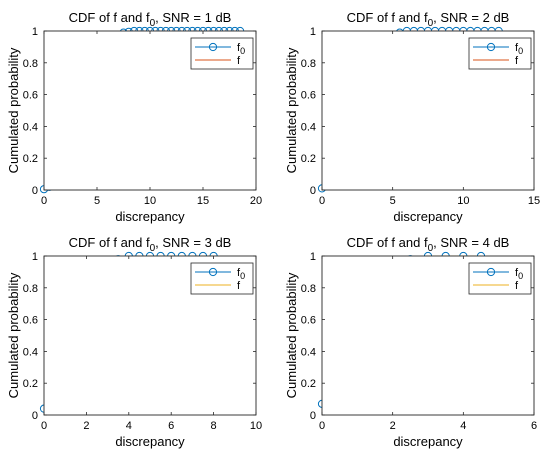 The image size is (550, 464). Describe the element at coordinates (308, 289) in the screenshot. I see `chart-3-ytick-label-4: 0.8` at that location.